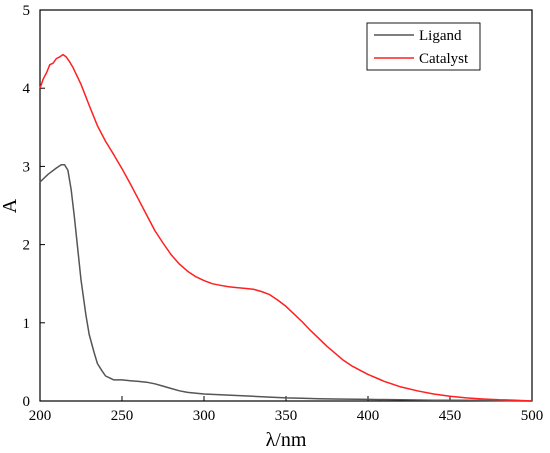 The width and height of the screenshot is (550, 453). What do you see at coordinates (27, 402) in the screenshot?
I see `y-tick-label: 0` at bounding box center [27, 402].